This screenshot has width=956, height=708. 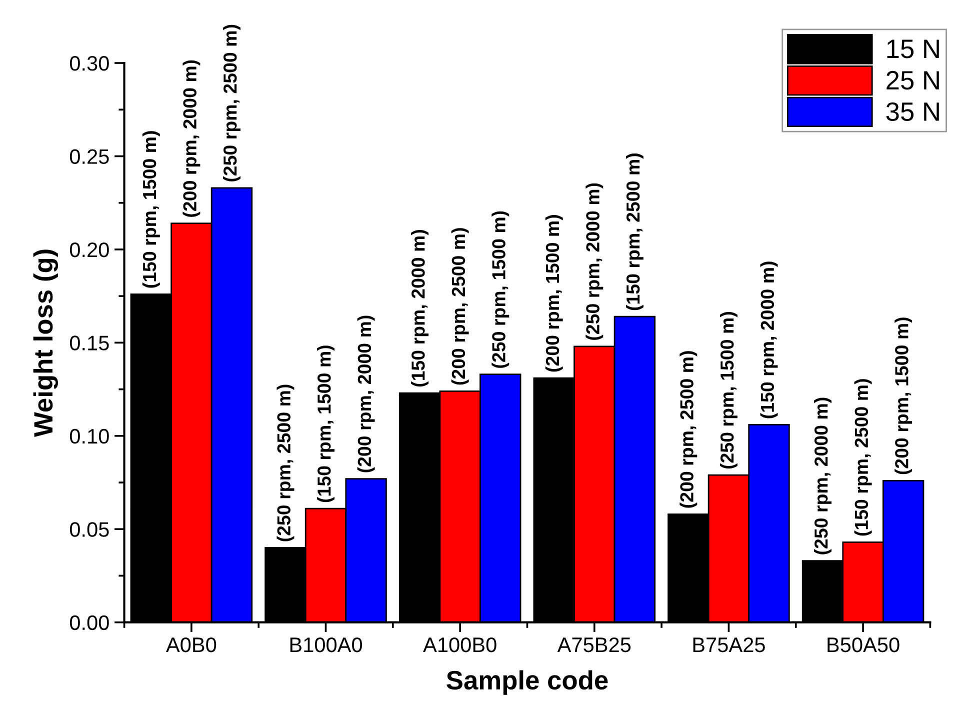 I want to click on x-tick-label: B50A50, so click(x=864, y=644).